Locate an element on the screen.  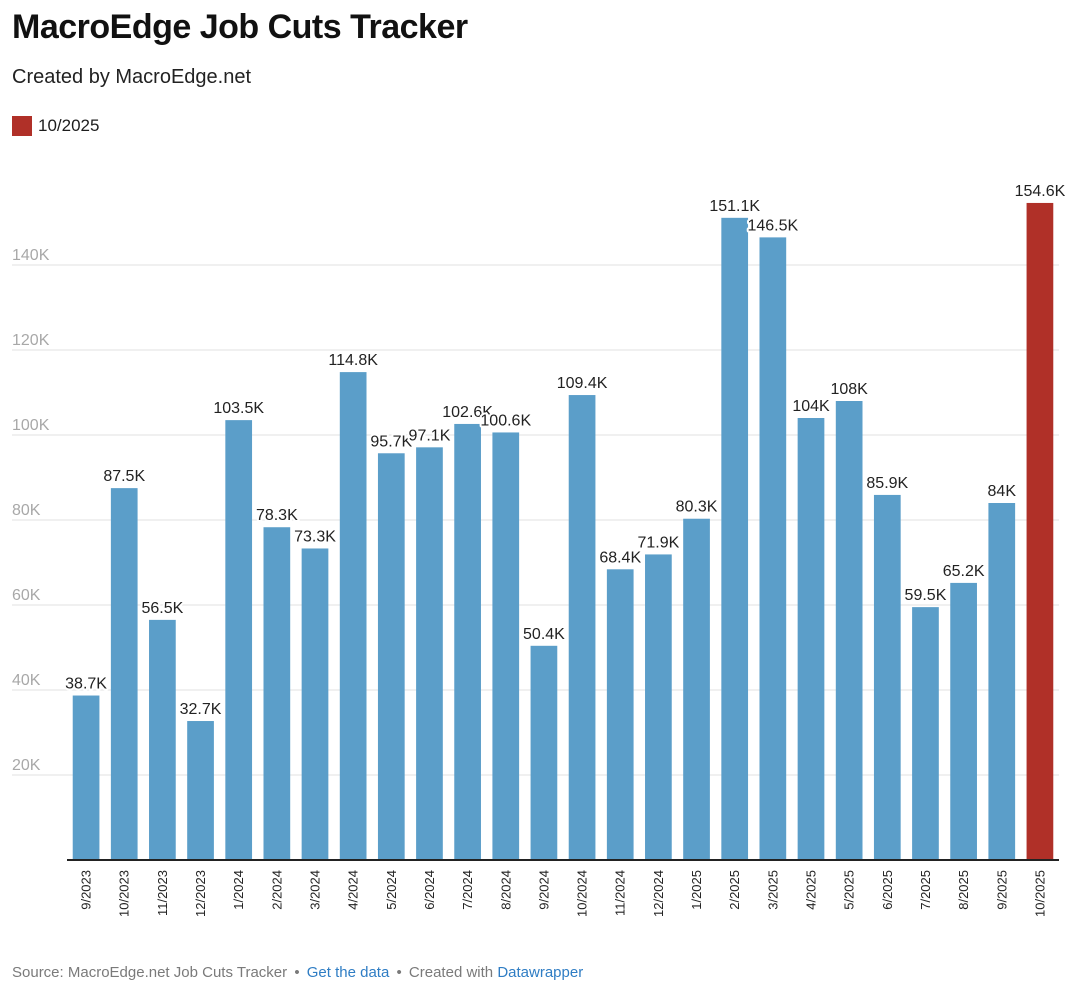
legend-swatch is located at coordinates (22, 126).